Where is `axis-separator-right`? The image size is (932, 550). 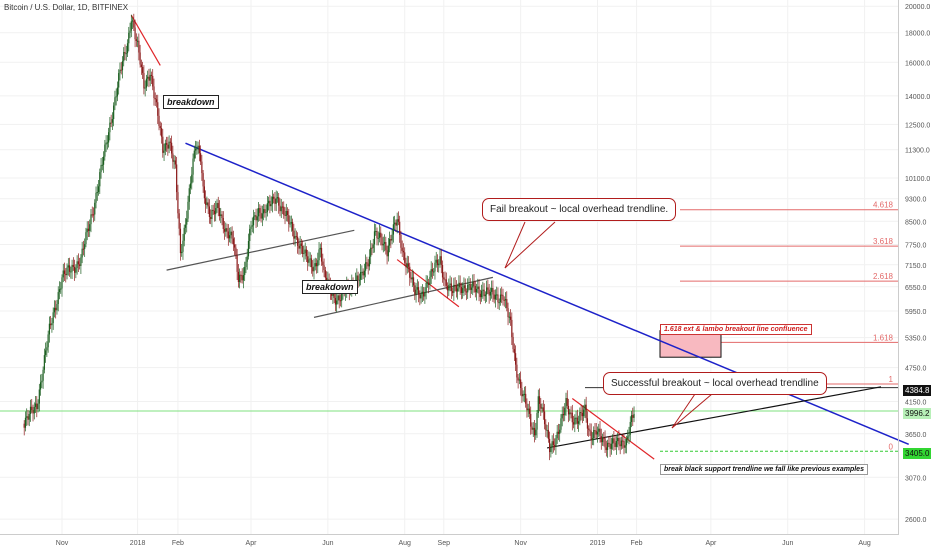
axis-separator-right is located at coordinates (898, 267).